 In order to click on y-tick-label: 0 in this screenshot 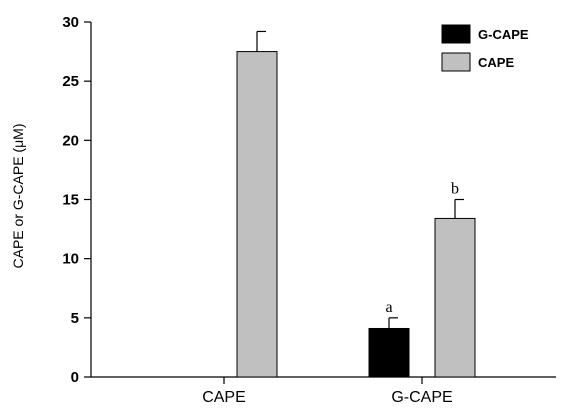, I will do `click(75, 377)`.